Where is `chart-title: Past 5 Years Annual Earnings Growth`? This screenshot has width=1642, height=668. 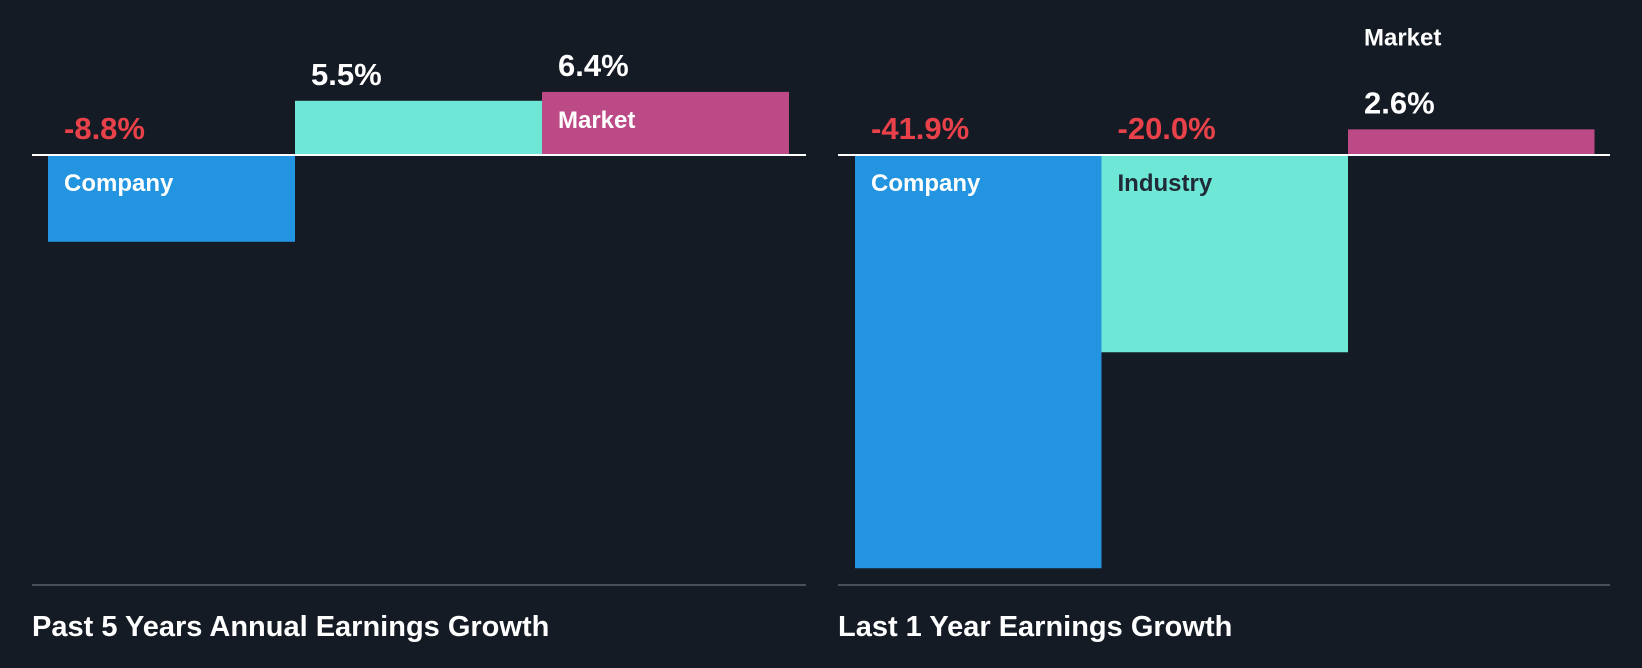 chart-title: Past 5 Years Annual Earnings Growth is located at coordinates (290, 627).